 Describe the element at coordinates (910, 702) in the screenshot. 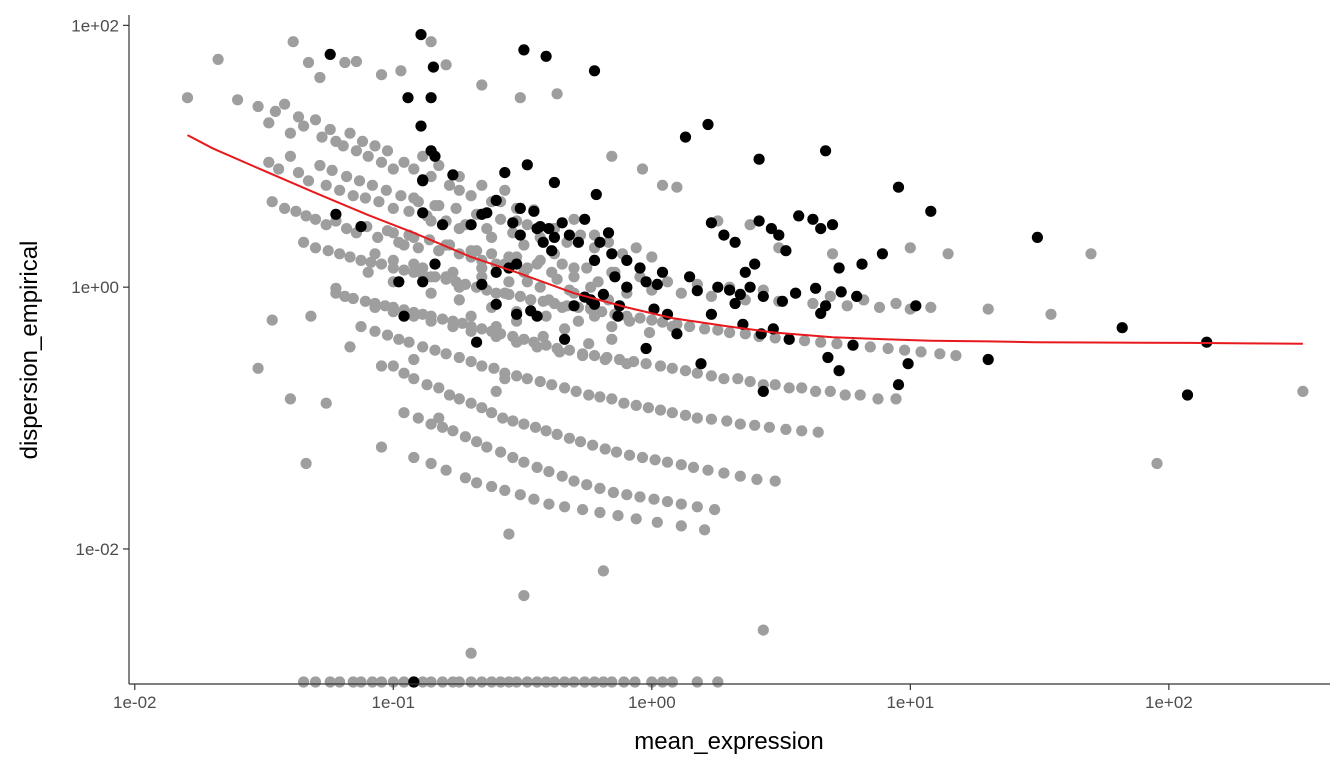

I see `x-tick-label: 1e+01` at that location.